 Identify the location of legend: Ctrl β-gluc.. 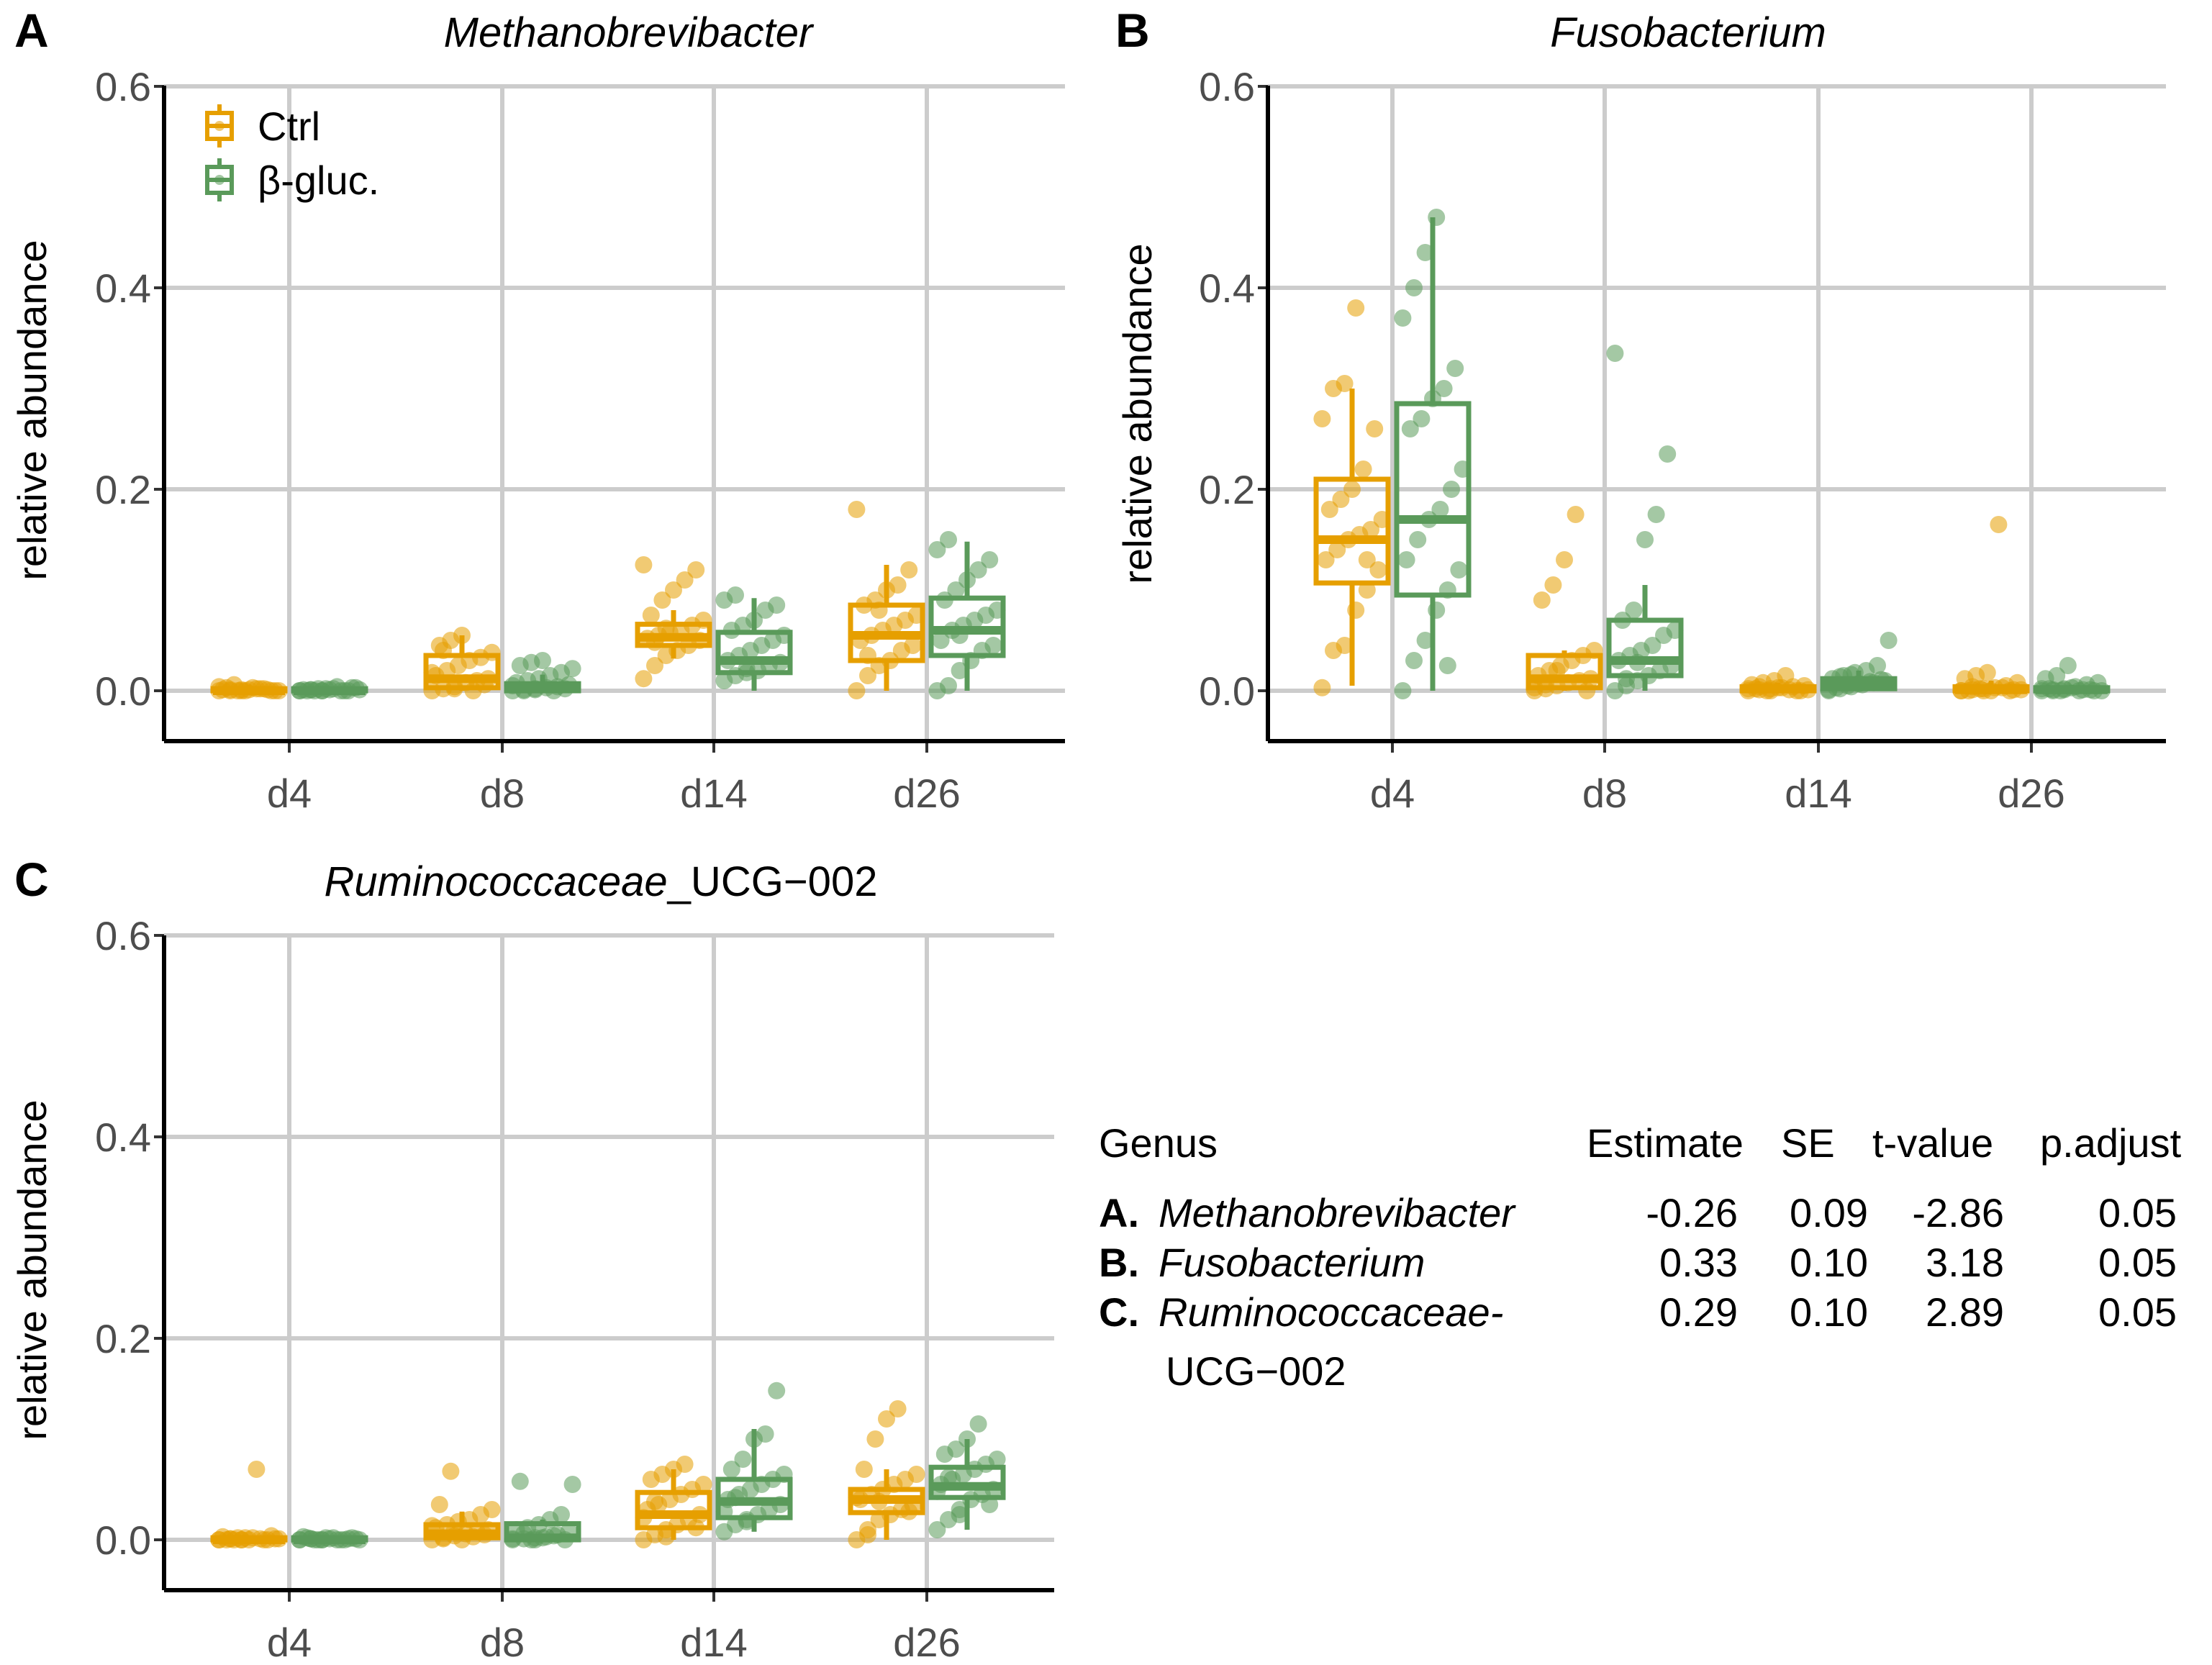
(292, 153).